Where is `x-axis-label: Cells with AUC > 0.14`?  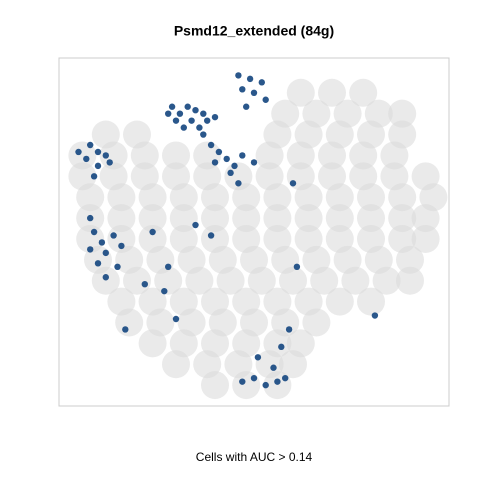
x-axis-label: Cells with AUC > 0.14 is located at coordinates (254, 457).